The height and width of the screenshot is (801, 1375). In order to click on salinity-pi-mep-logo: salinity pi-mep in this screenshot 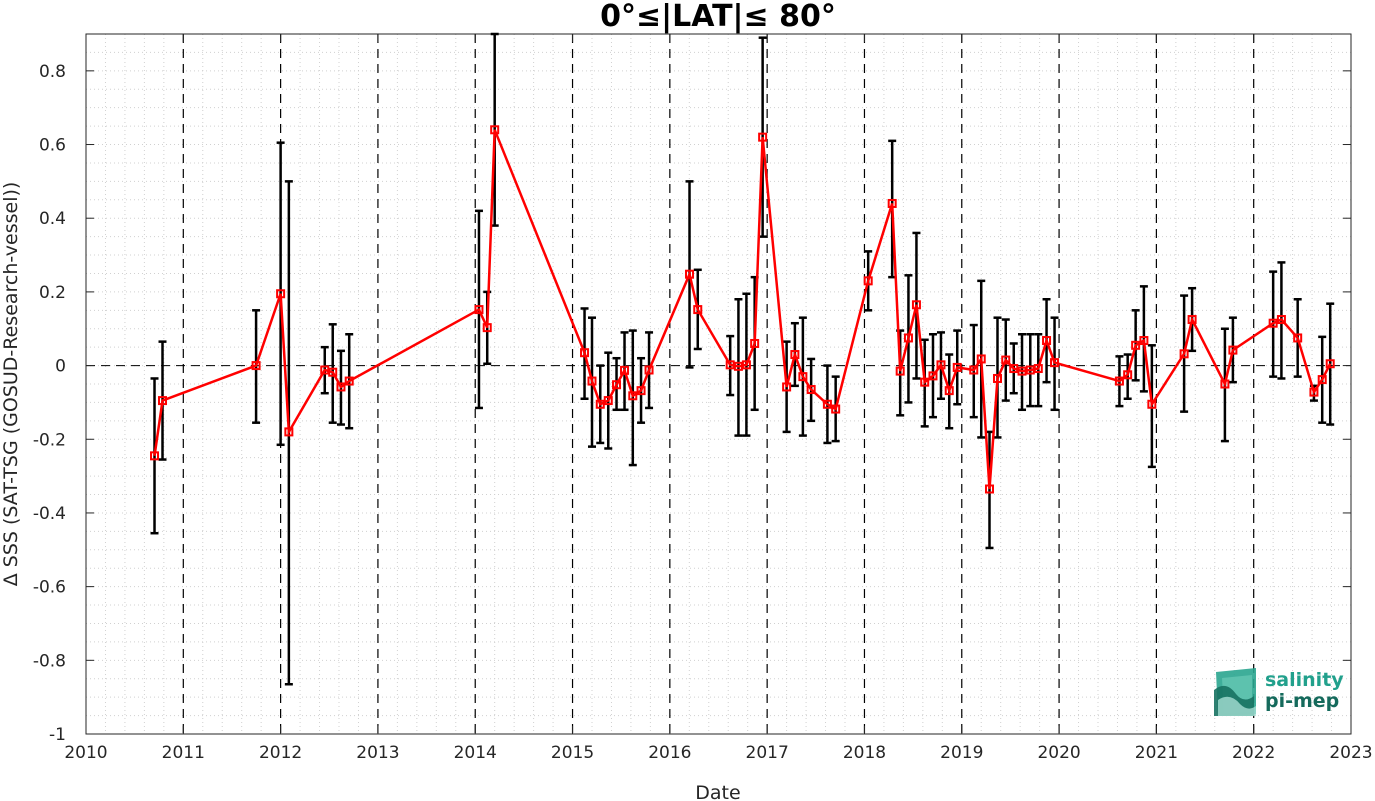, I will do `click(1279, 692)`.